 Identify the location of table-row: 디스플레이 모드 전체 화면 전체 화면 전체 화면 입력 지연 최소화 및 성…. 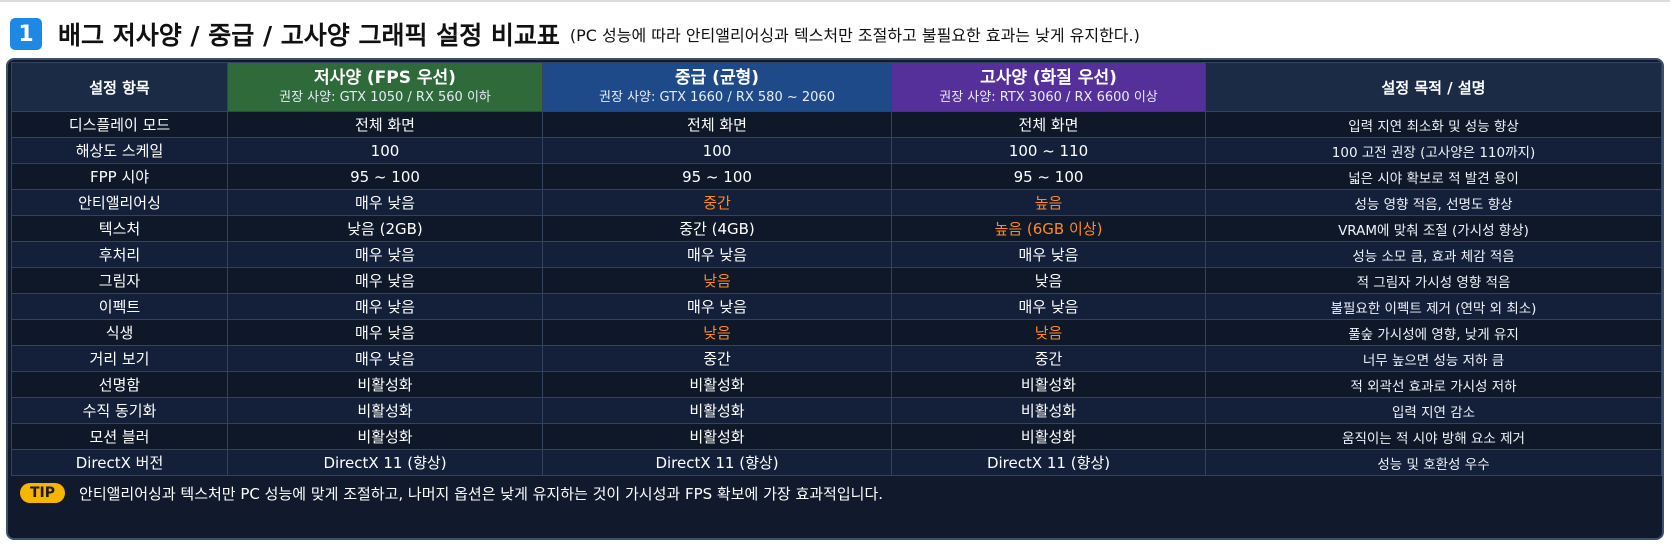
(836, 124).